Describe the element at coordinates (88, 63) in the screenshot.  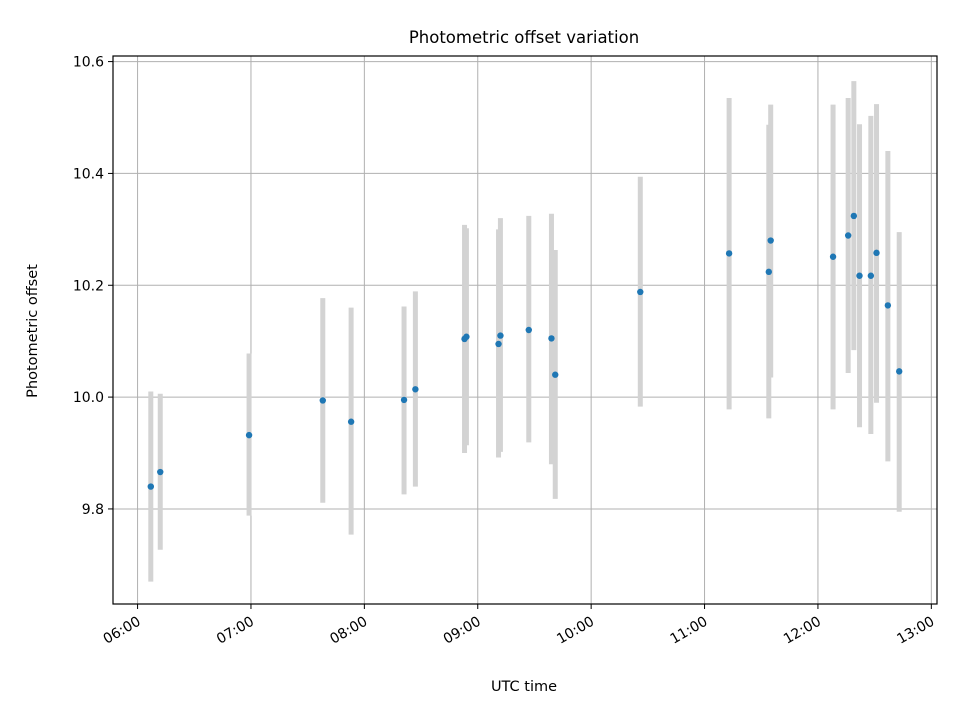
I see `y-tick-label: 10.6` at that location.